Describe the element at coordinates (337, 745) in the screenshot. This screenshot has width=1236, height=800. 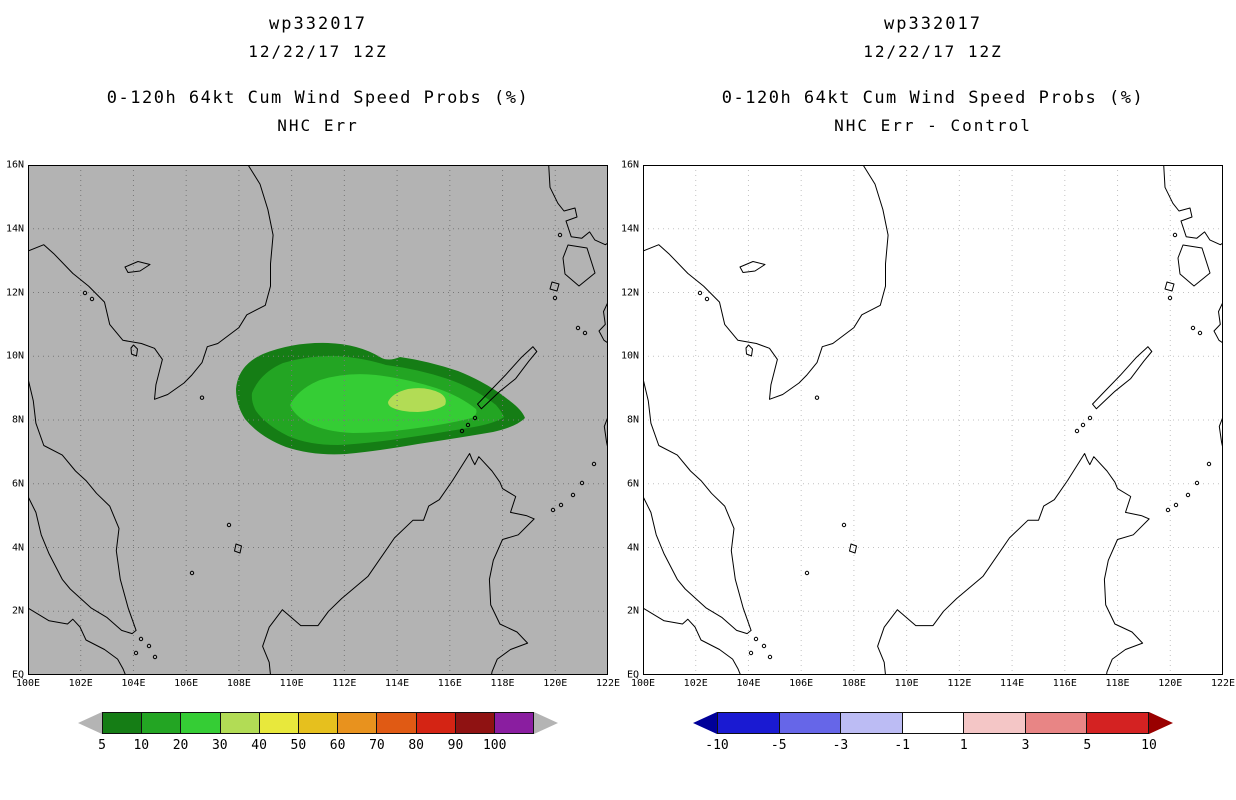
I see `colorbar-tick-label: 60` at that location.